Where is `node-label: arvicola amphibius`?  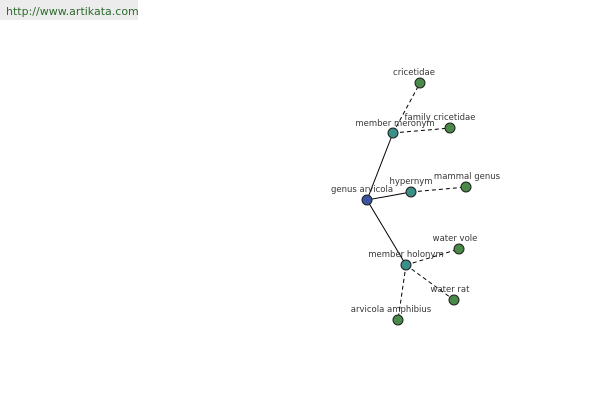
node-label: arvicola amphibius is located at coordinates (391, 310).